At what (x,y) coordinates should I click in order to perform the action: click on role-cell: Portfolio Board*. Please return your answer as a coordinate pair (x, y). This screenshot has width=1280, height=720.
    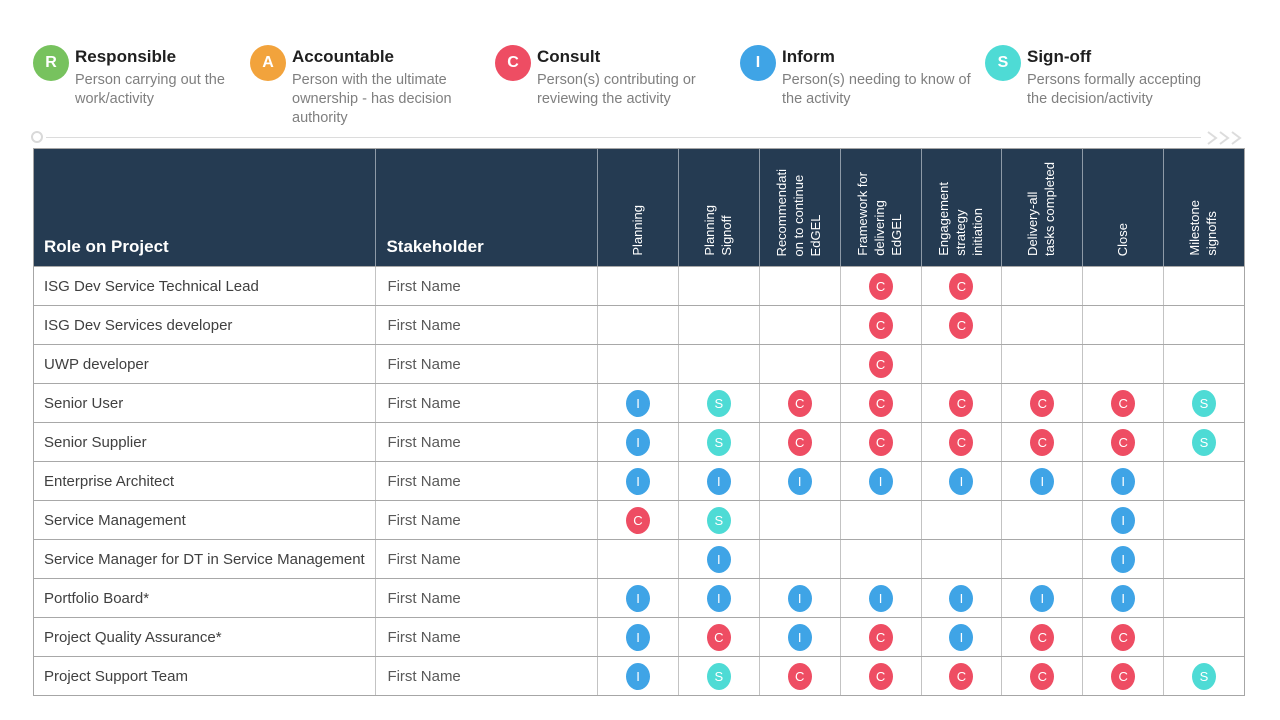
    Looking at the image, I should click on (97, 598).